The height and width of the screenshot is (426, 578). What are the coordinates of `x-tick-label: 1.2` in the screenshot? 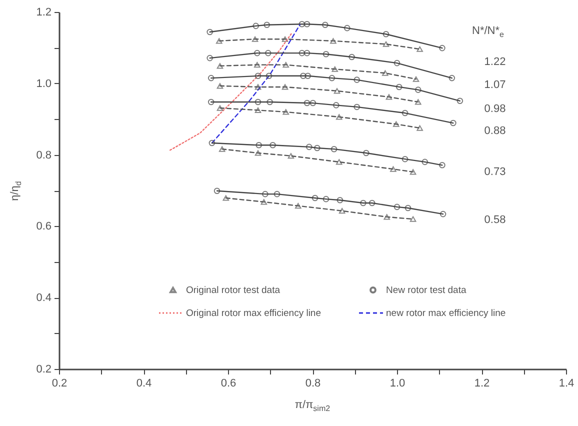 It's located at (482, 384).